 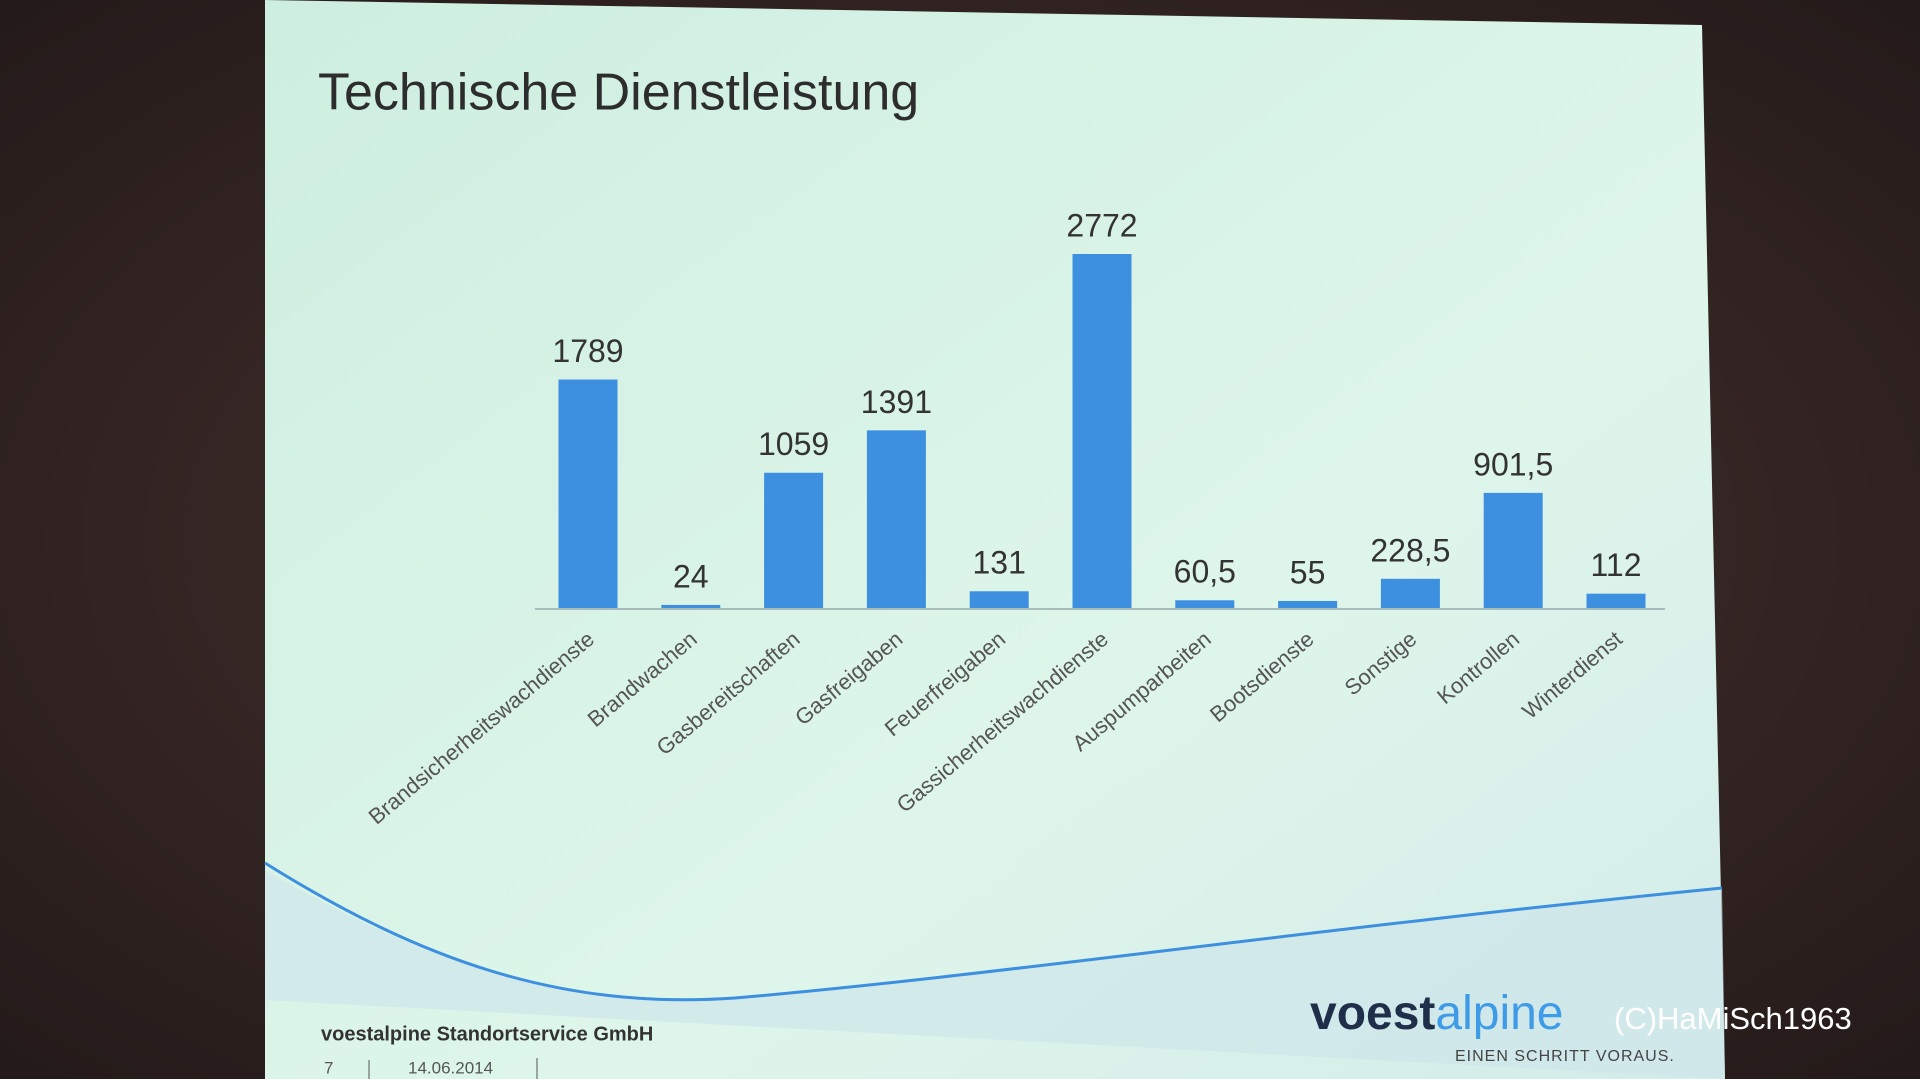 I want to click on value-label: 1789, so click(x=587, y=351).